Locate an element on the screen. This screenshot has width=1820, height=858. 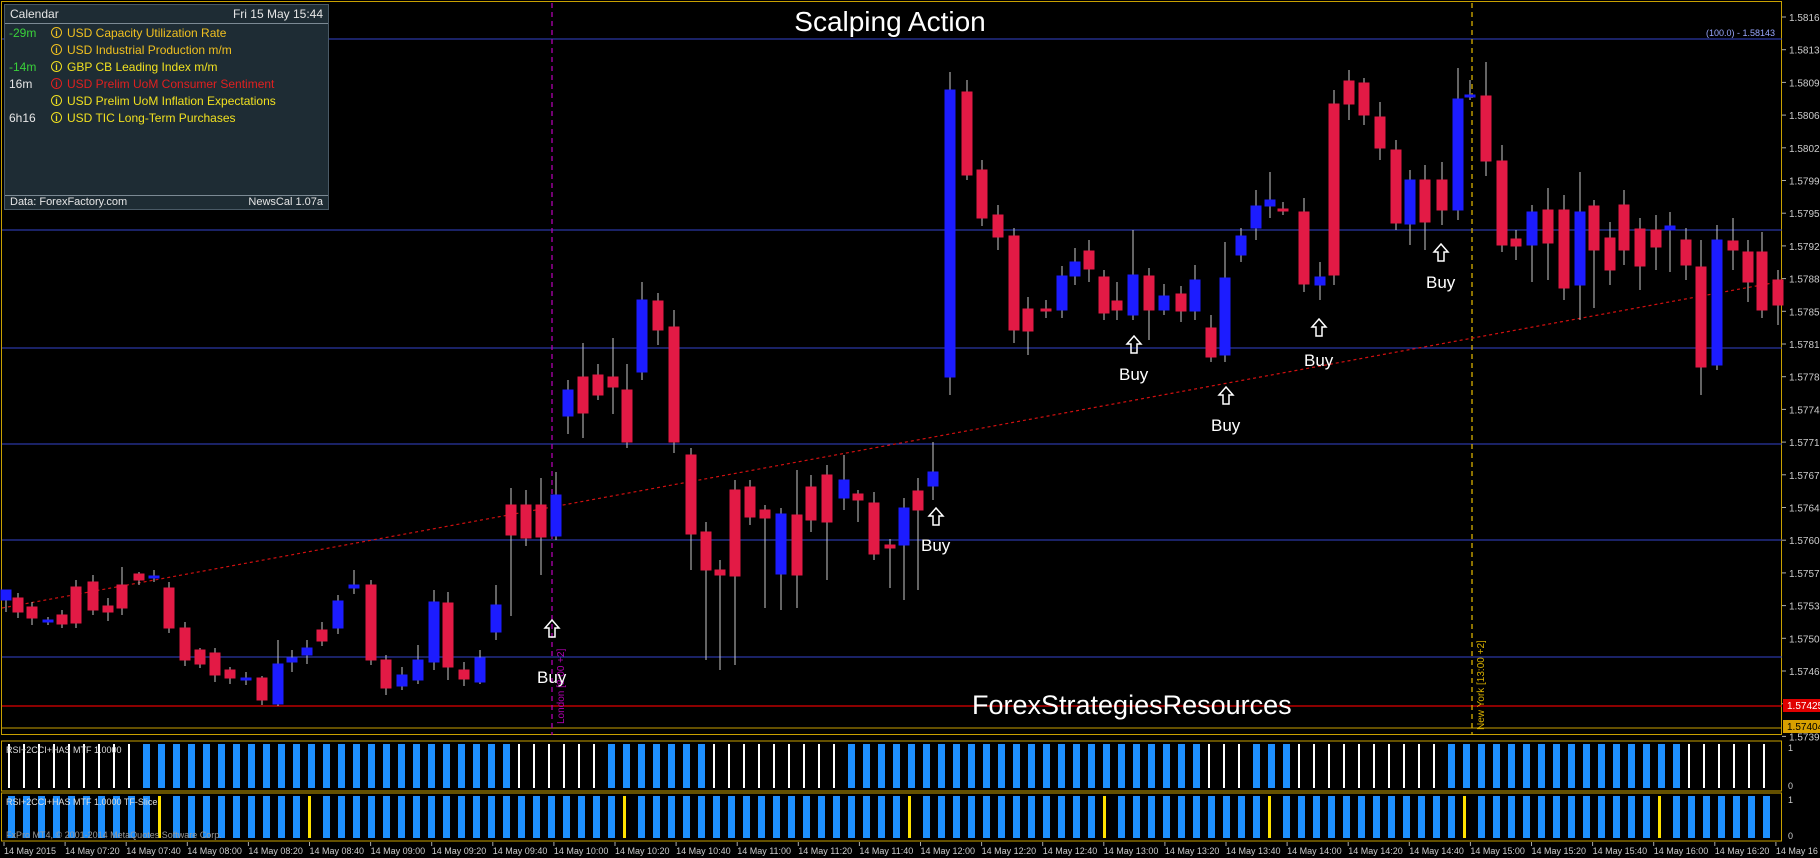
price-tick-label: 1.57745 is located at coordinates (1804, 410).